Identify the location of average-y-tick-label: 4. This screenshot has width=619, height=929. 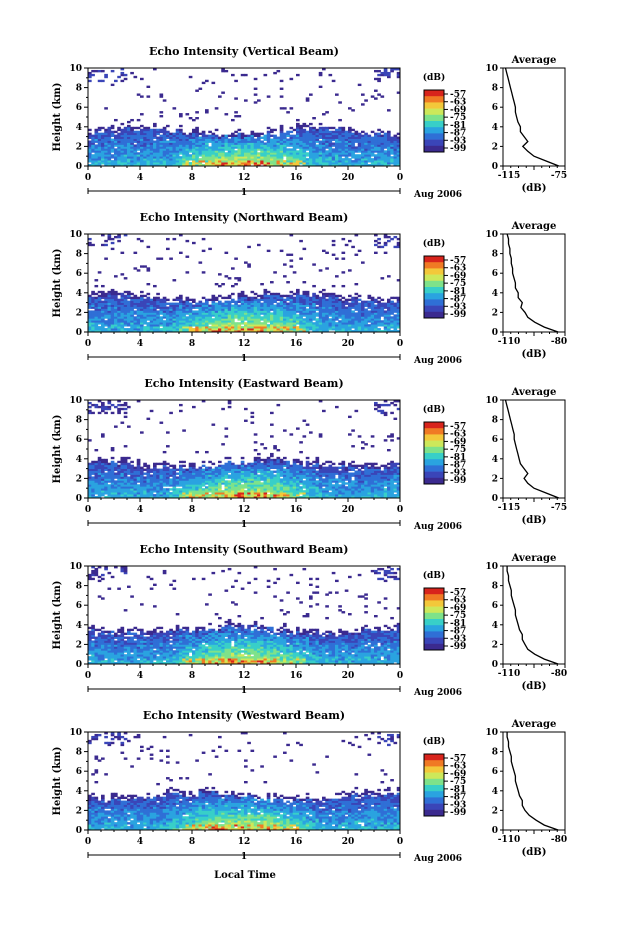
(495, 294).